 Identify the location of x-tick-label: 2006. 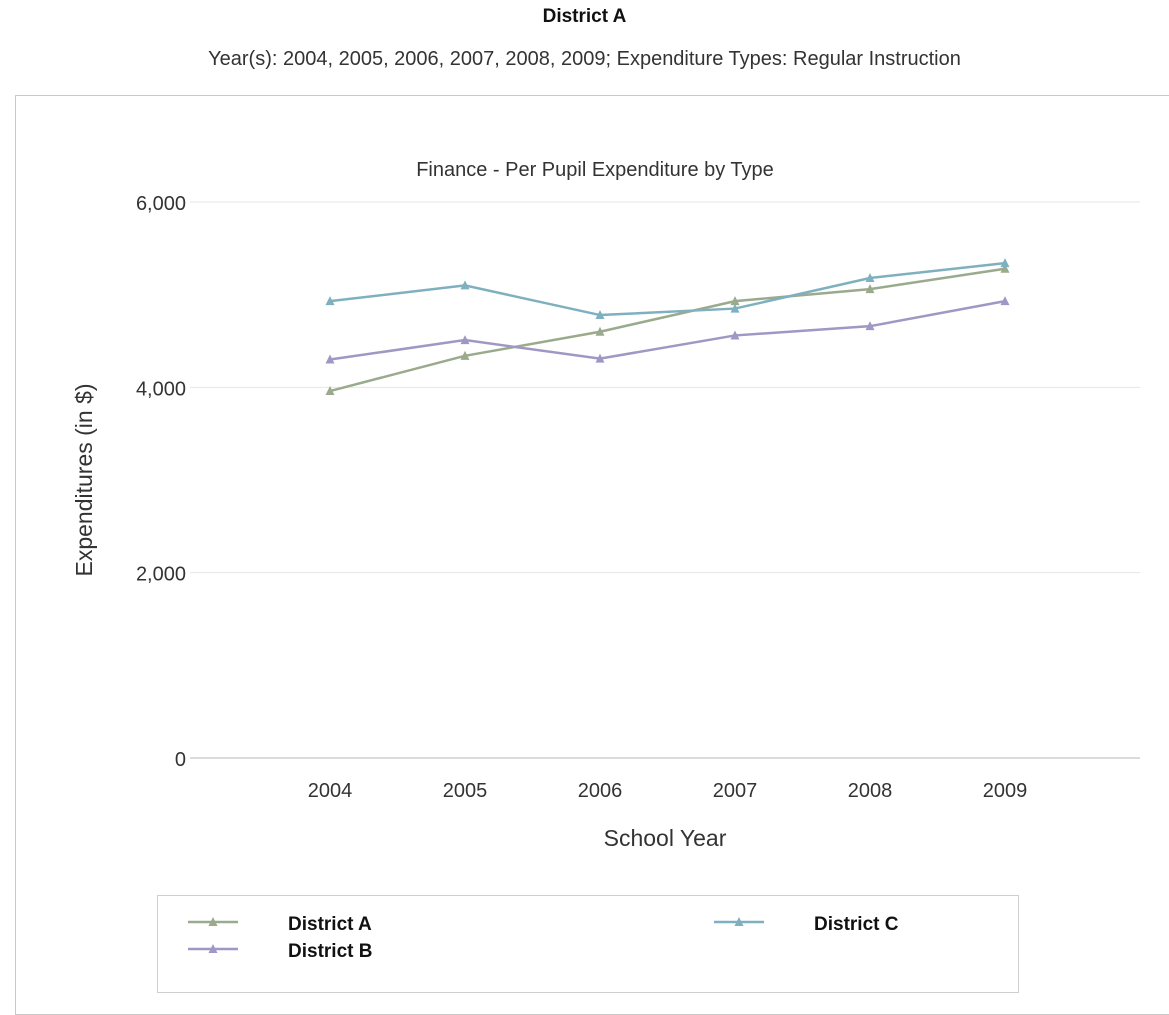
(600, 791).